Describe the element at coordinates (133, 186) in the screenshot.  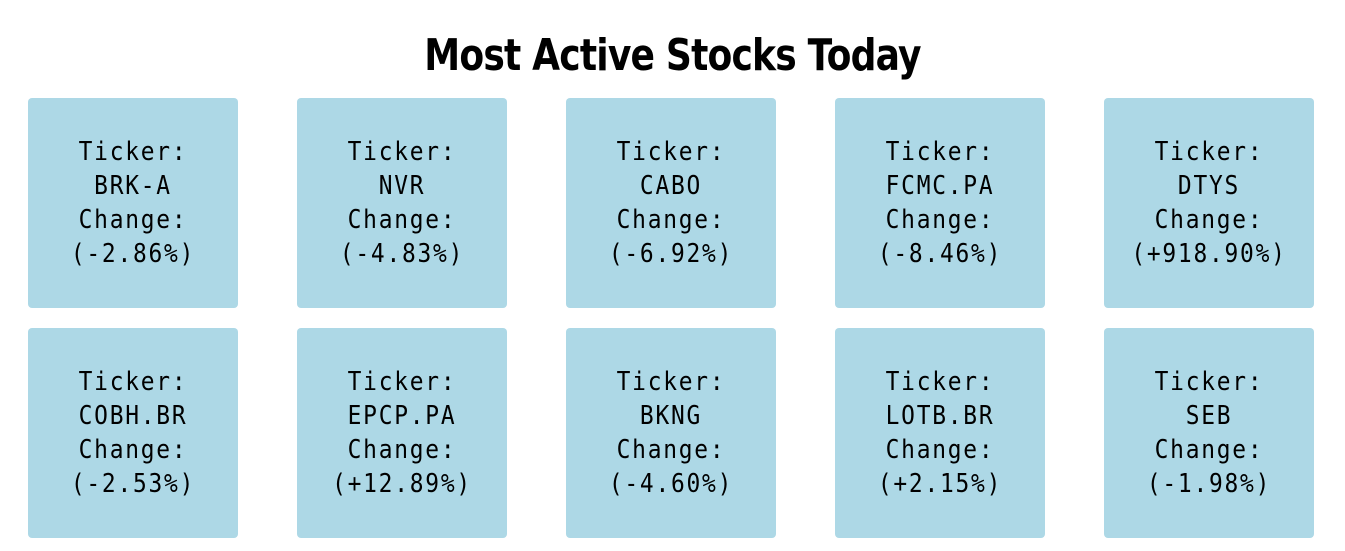
I see `ticker-symbol: BRK-A` at that location.